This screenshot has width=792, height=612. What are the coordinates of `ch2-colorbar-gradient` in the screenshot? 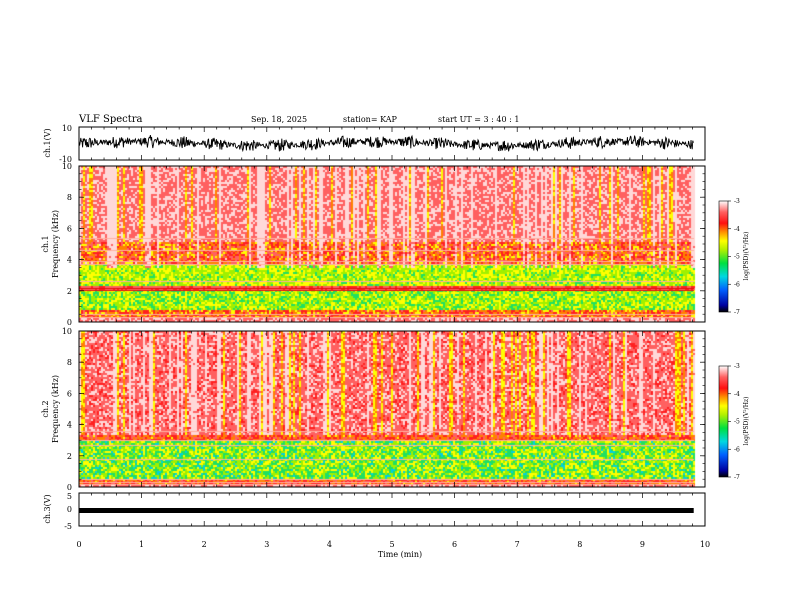 It's located at (723, 421).